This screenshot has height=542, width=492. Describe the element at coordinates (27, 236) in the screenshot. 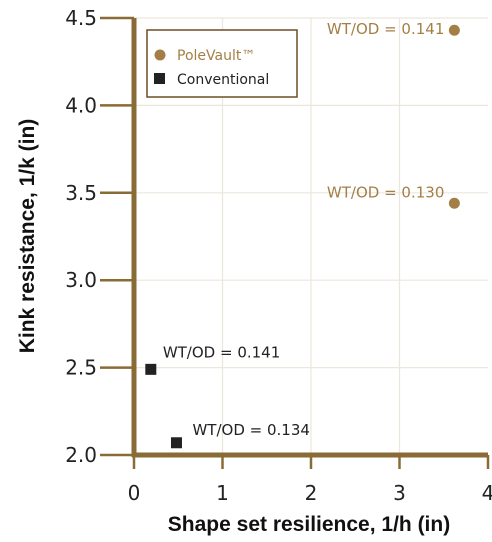

I see `y-axis-title: Kink resistance, 1/k (in)` at that location.